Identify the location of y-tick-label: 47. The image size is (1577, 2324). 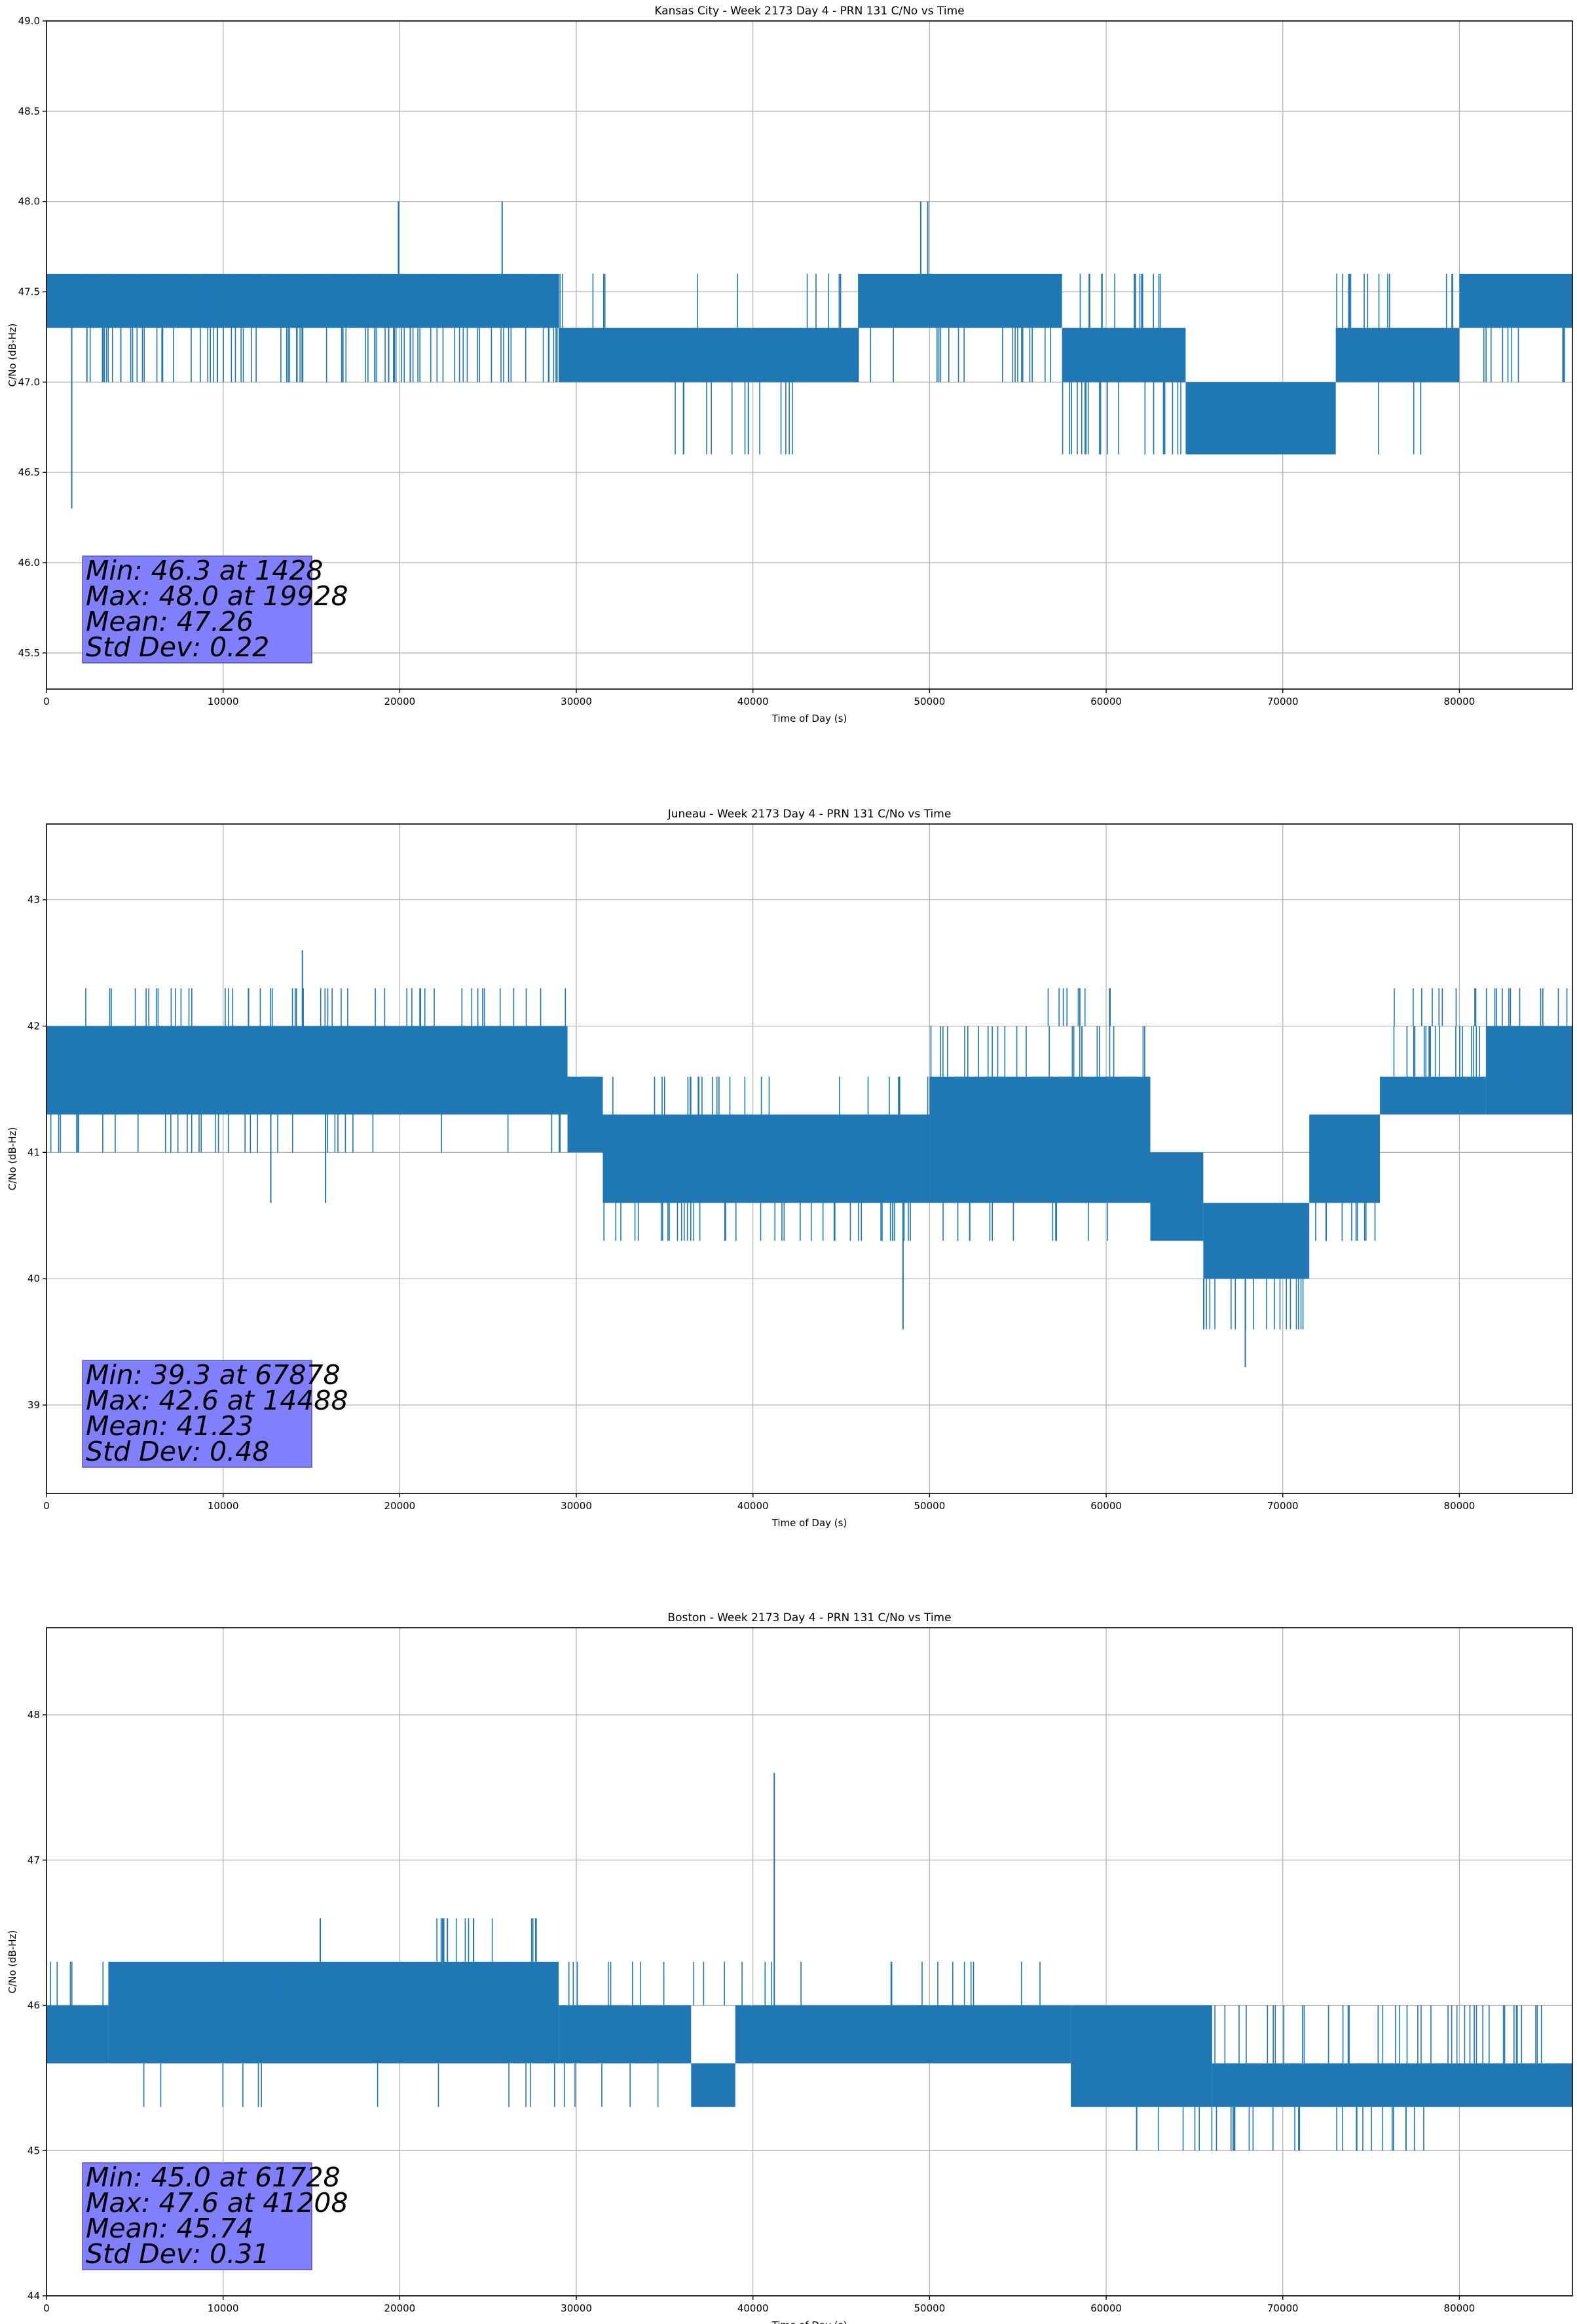
(34, 1860).